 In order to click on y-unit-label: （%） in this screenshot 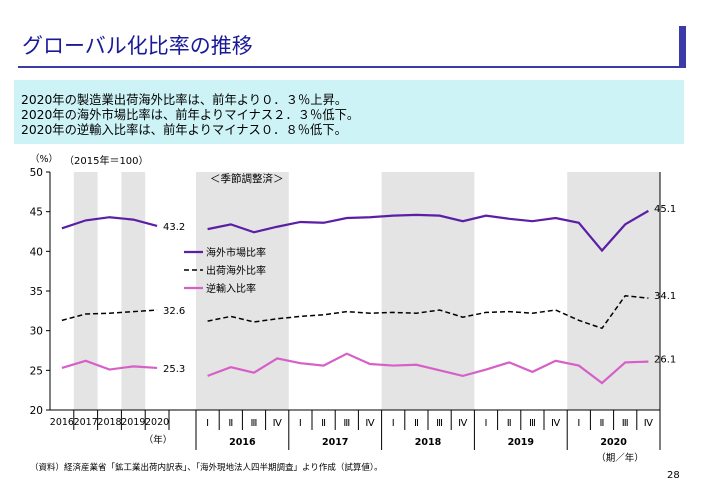, I will do `click(44, 159)`.